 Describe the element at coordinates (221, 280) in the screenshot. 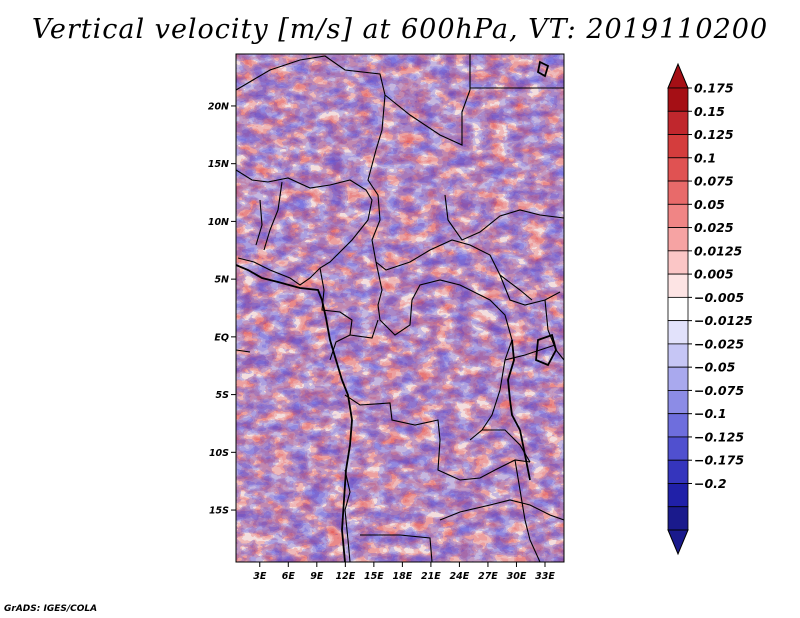

I see `lat-tick-label: 5N` at that location.